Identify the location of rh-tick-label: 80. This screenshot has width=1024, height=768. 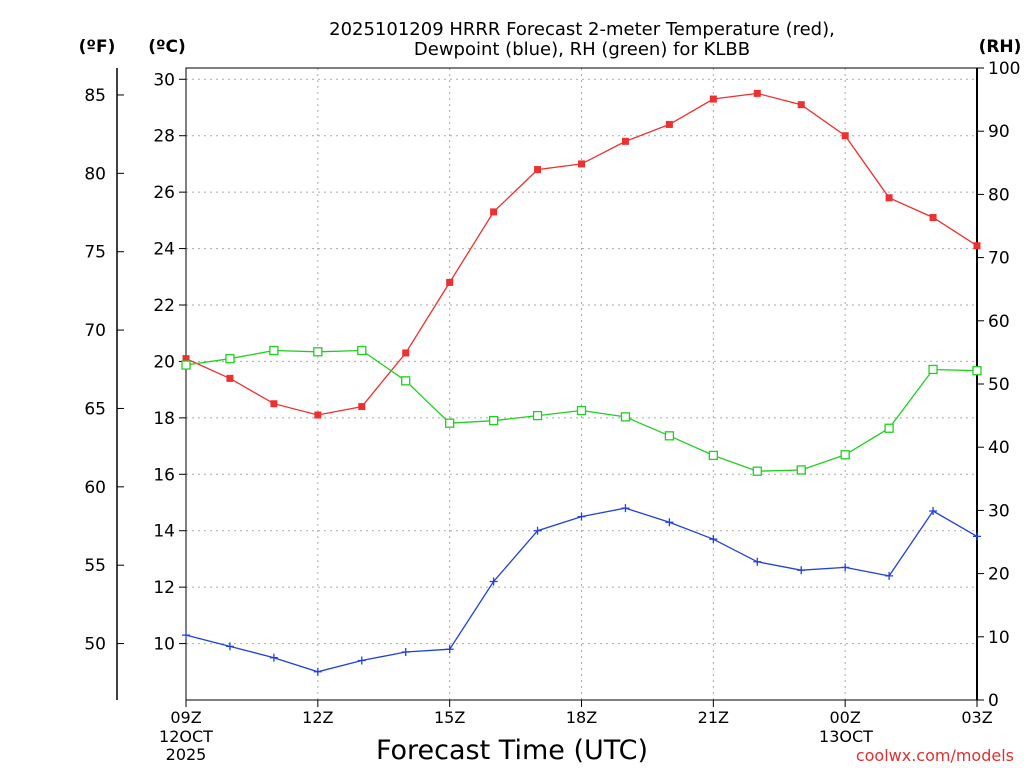
(999, 195).